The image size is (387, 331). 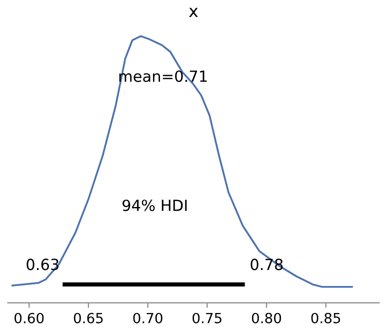 What do you see at coordinates (154, 206) in the screenshot?
I see `annotation: 94% HDI` at bounding box center [154, 206].